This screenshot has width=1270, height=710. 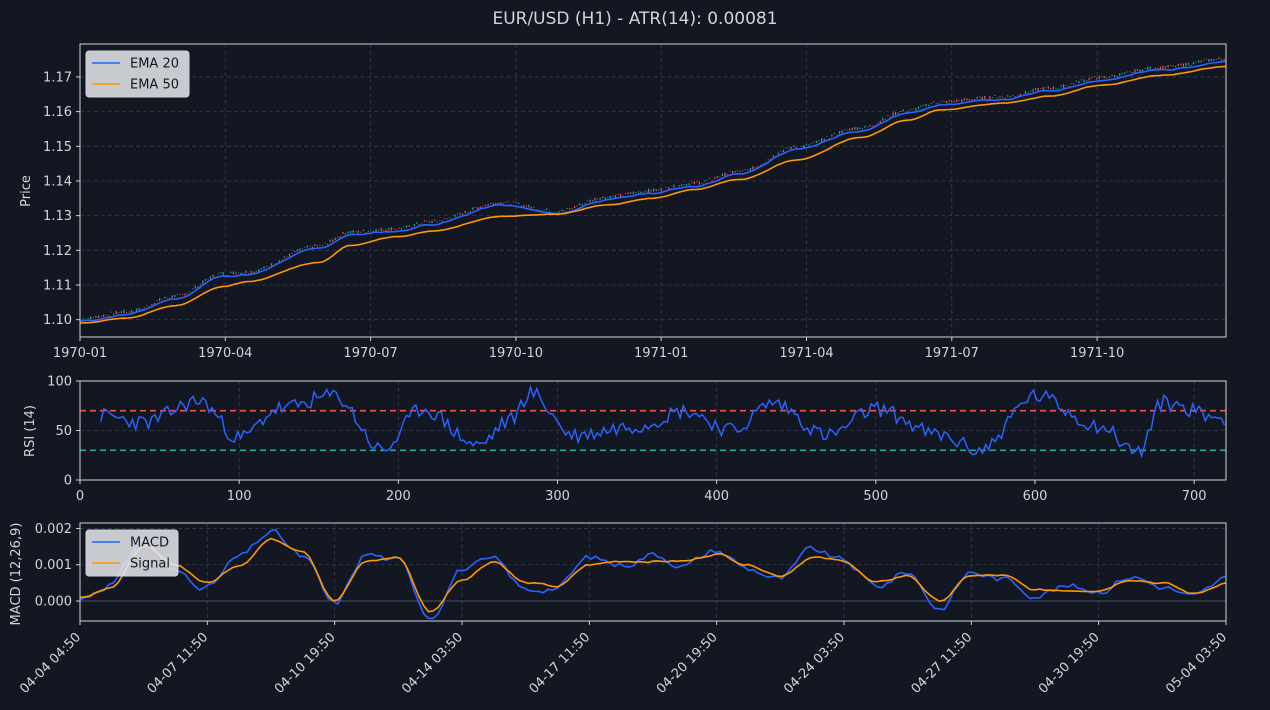 What do you see at coordinates (952, 353) in the screenshot?
I see `price-x-tick-label: 1971-07` at bounding box center [952, 353].